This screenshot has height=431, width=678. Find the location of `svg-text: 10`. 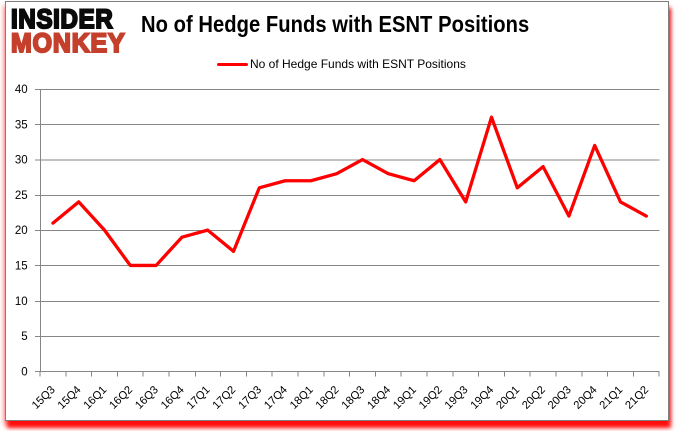

svg-text: 10 is located at coordinates (21, 302).